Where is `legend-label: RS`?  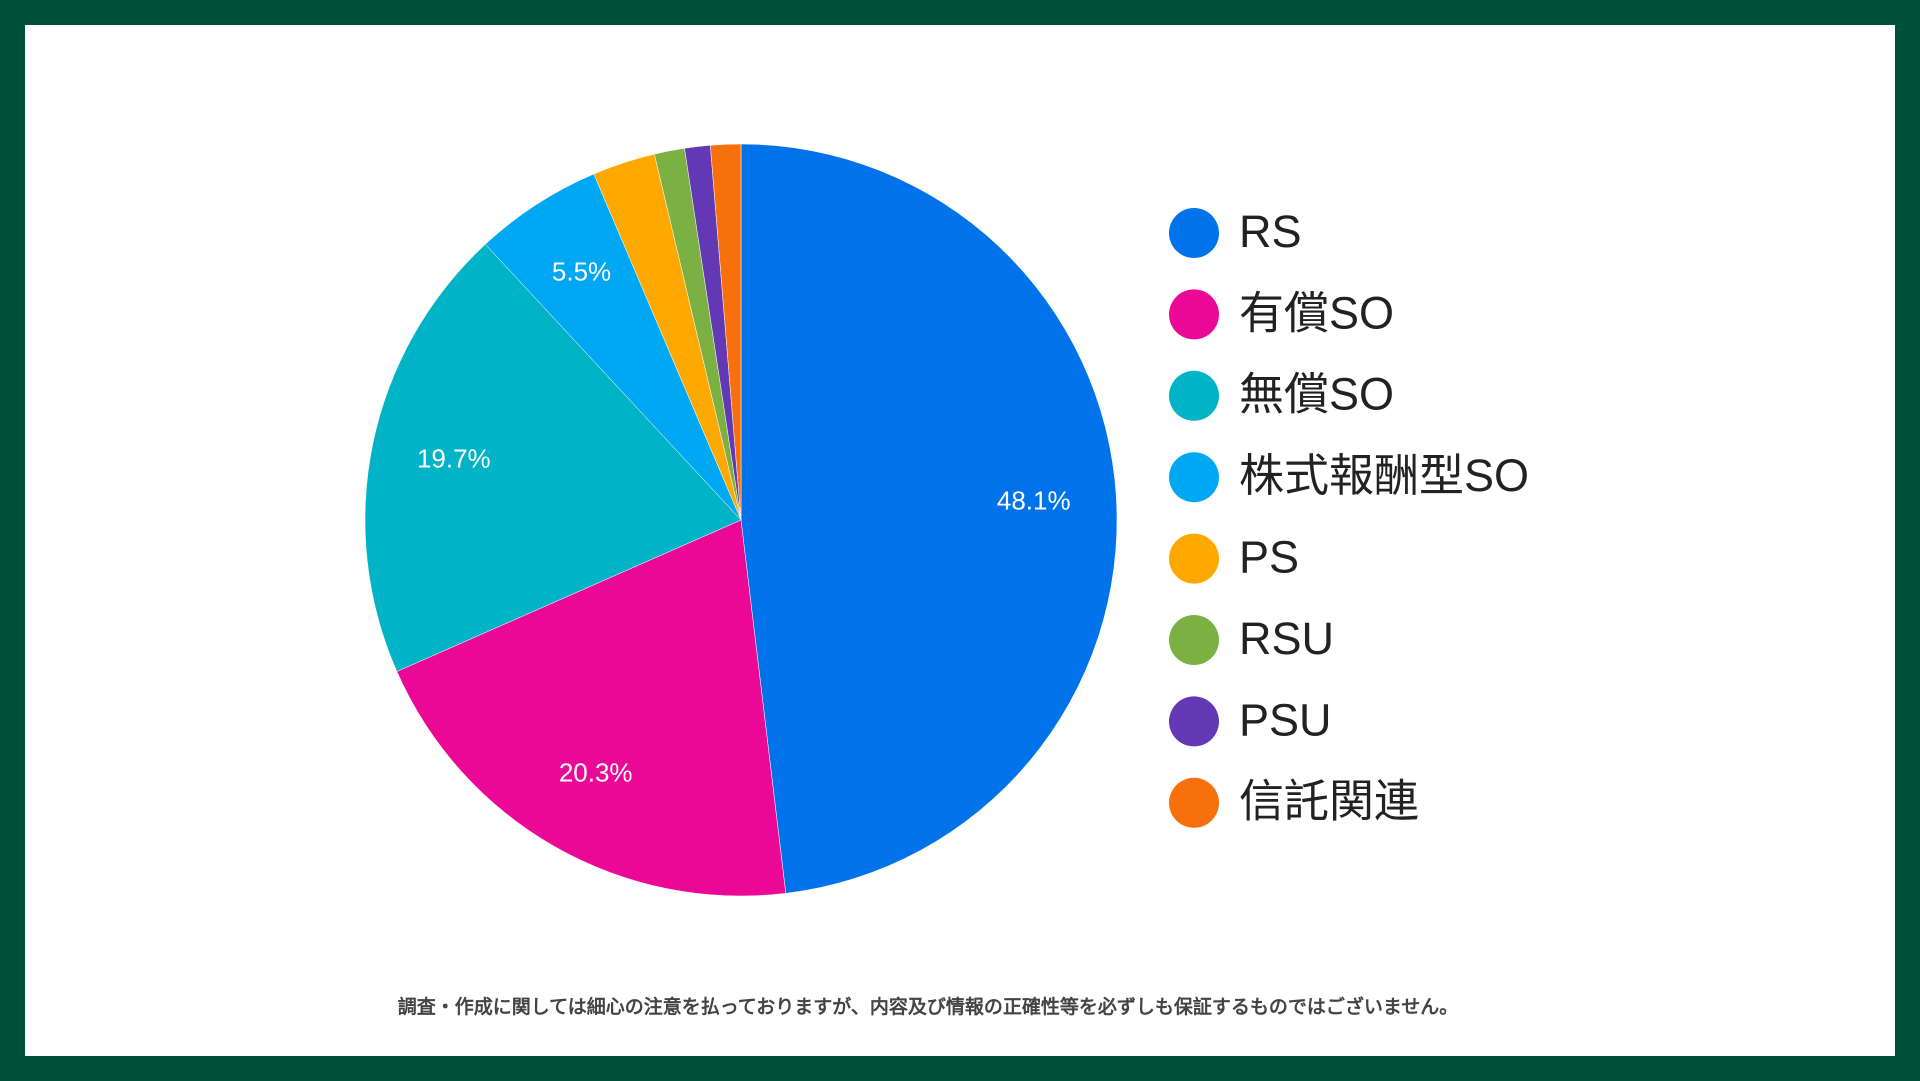
legend-label: RS is located at coordinates (1270, 231).